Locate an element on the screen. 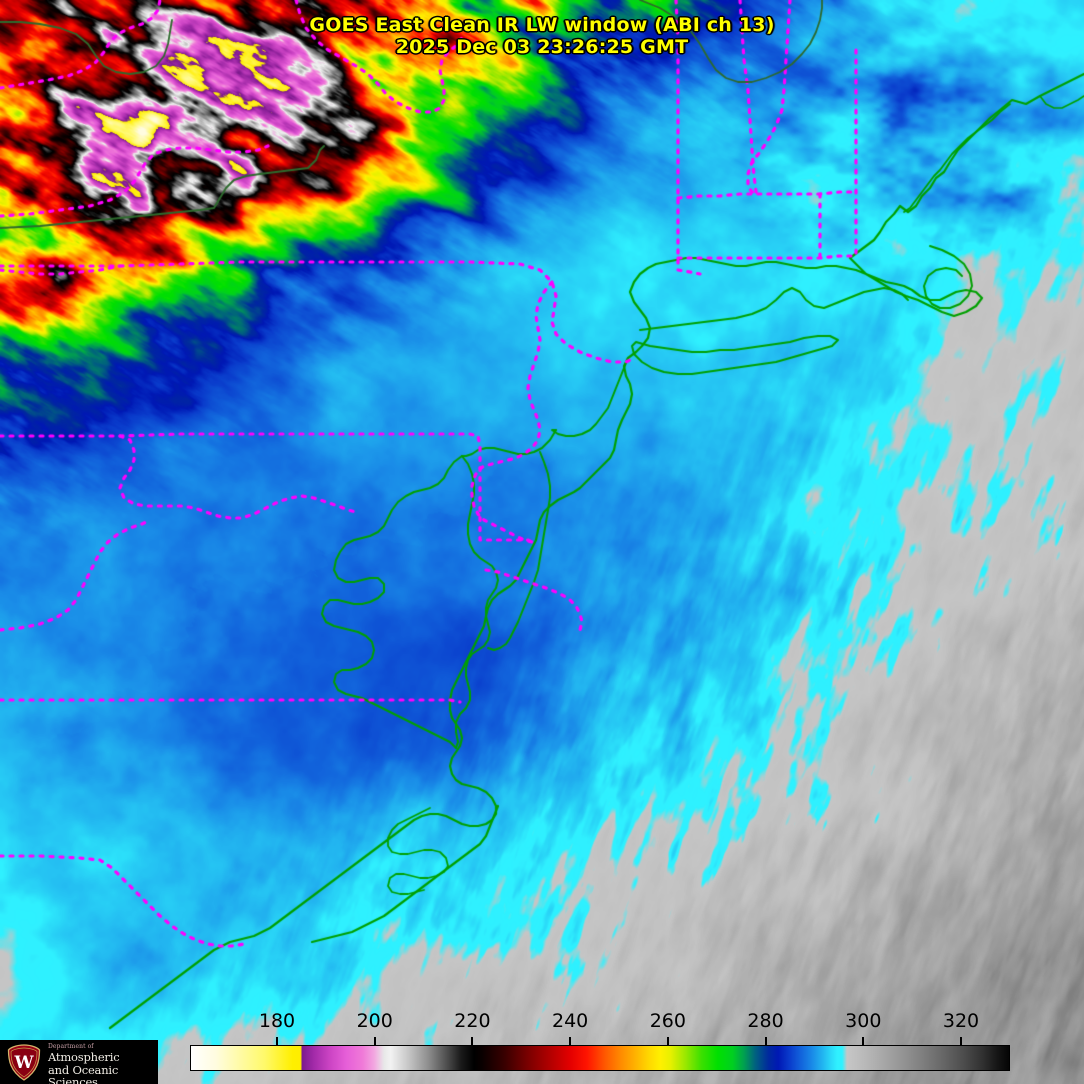 This screenshot has width=1084, height=1084. logo-name-line-2: and Oceanic Sciences is located at coordinates (83, 1073).